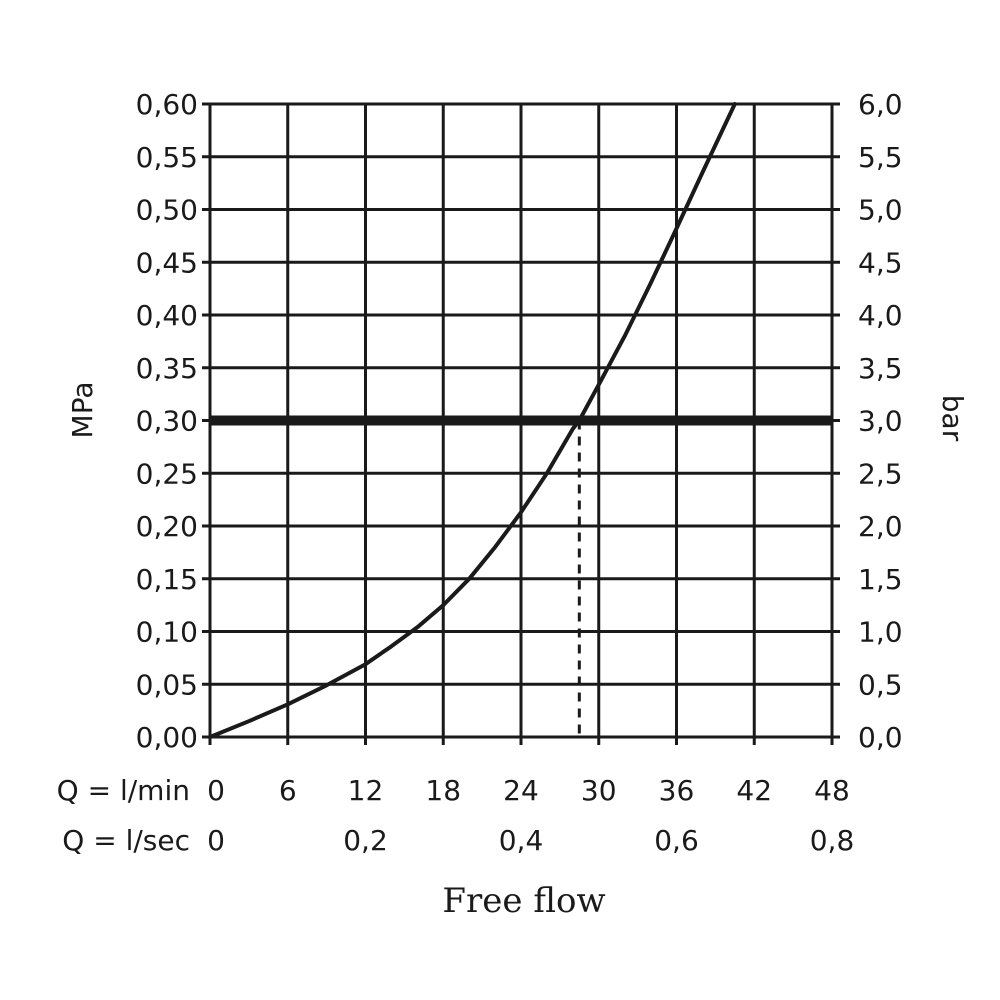 The image size is (1000, 1000). Describe the element at coordinates (126, 840) in the screenshot. I see `x-axis-row-label: Q = l/sec` at that location.